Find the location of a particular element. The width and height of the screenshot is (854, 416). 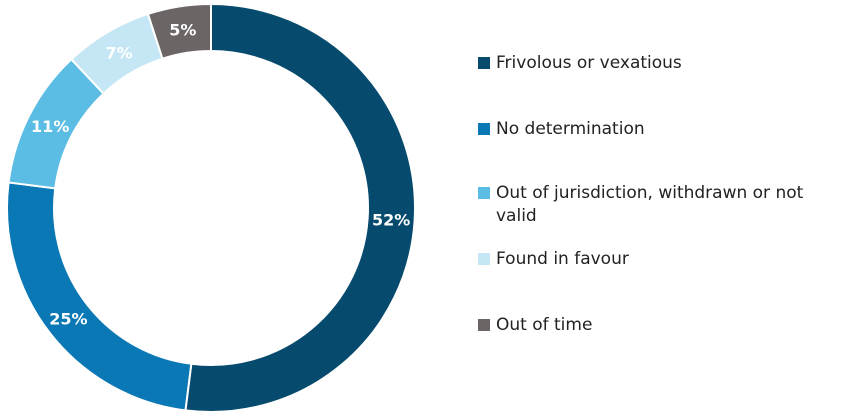

data-label-out-of-jurisdiction-withdrawn-or-not-valid: 11% is located at coordinates (50, 126).